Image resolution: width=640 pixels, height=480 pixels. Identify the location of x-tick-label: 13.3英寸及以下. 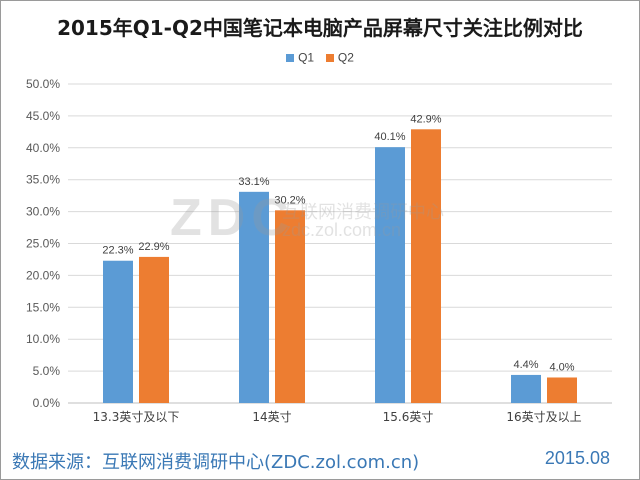
(136, 417).